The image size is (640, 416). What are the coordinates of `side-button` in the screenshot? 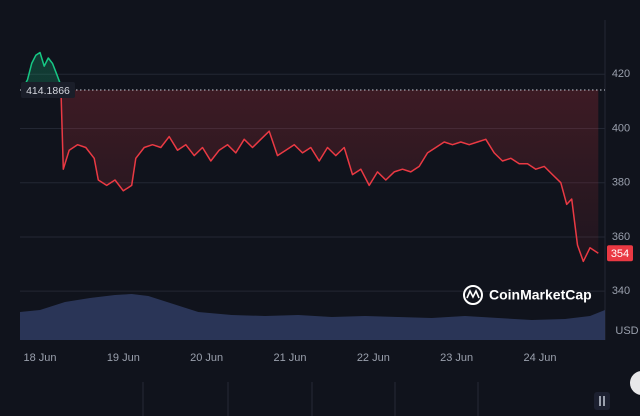 It's located at (635, 383).